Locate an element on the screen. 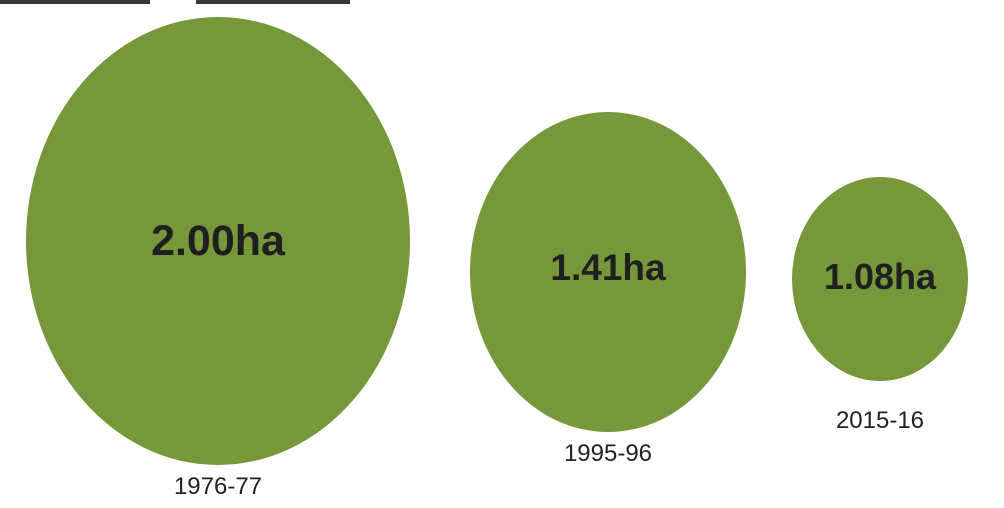  value-label-2015-16: 1.08ha is located at coordinates (880, 276).